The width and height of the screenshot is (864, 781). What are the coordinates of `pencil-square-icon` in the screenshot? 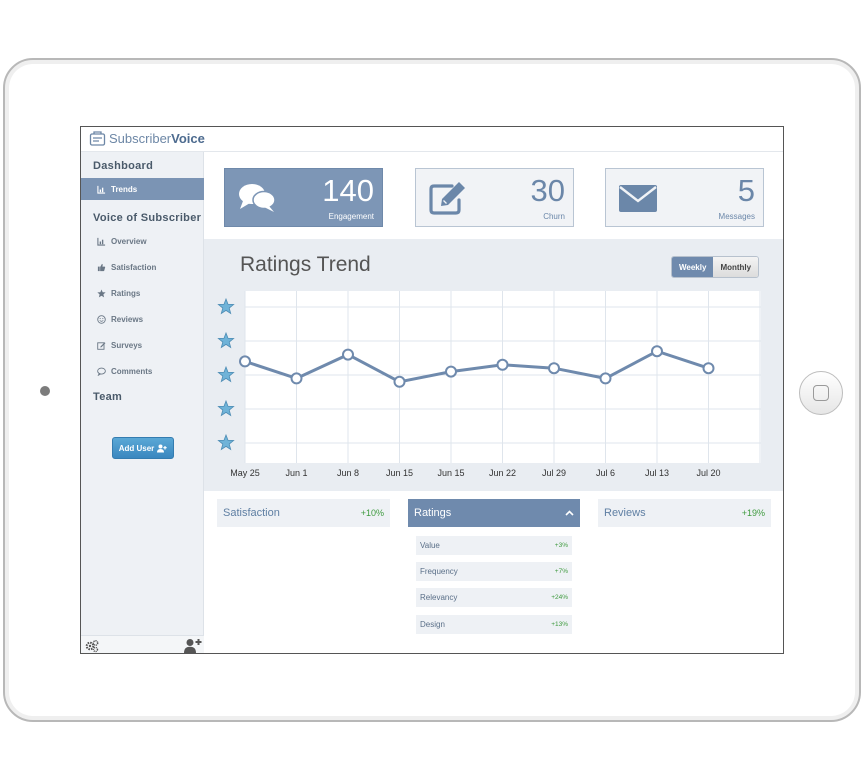 It's located at (447, 198).